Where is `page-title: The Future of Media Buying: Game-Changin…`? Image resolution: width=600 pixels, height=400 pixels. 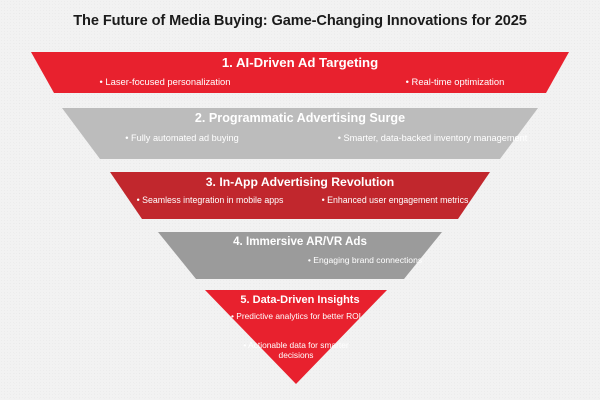 page-title: The Future of Media Buying: Game-Changin… is located at coordinates (300, 21).